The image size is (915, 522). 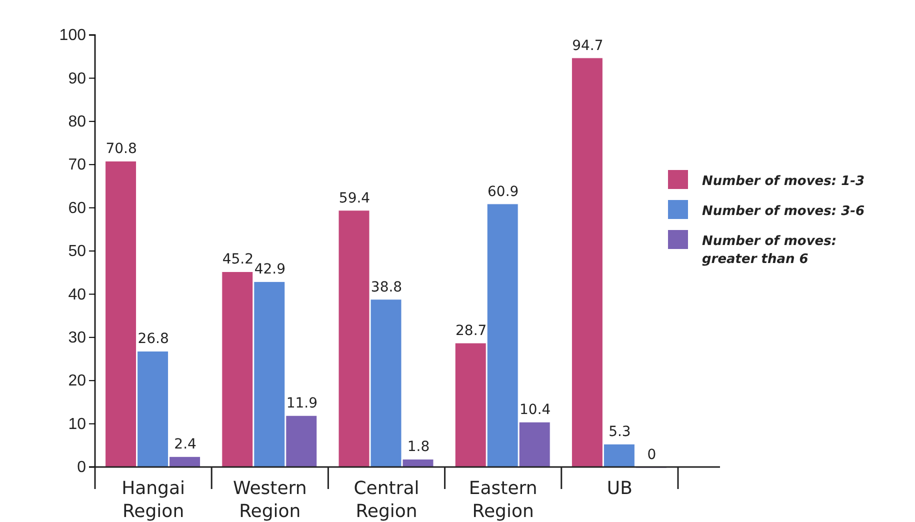 I want to click on data-label: 28.7, so click(x=471, y=331).